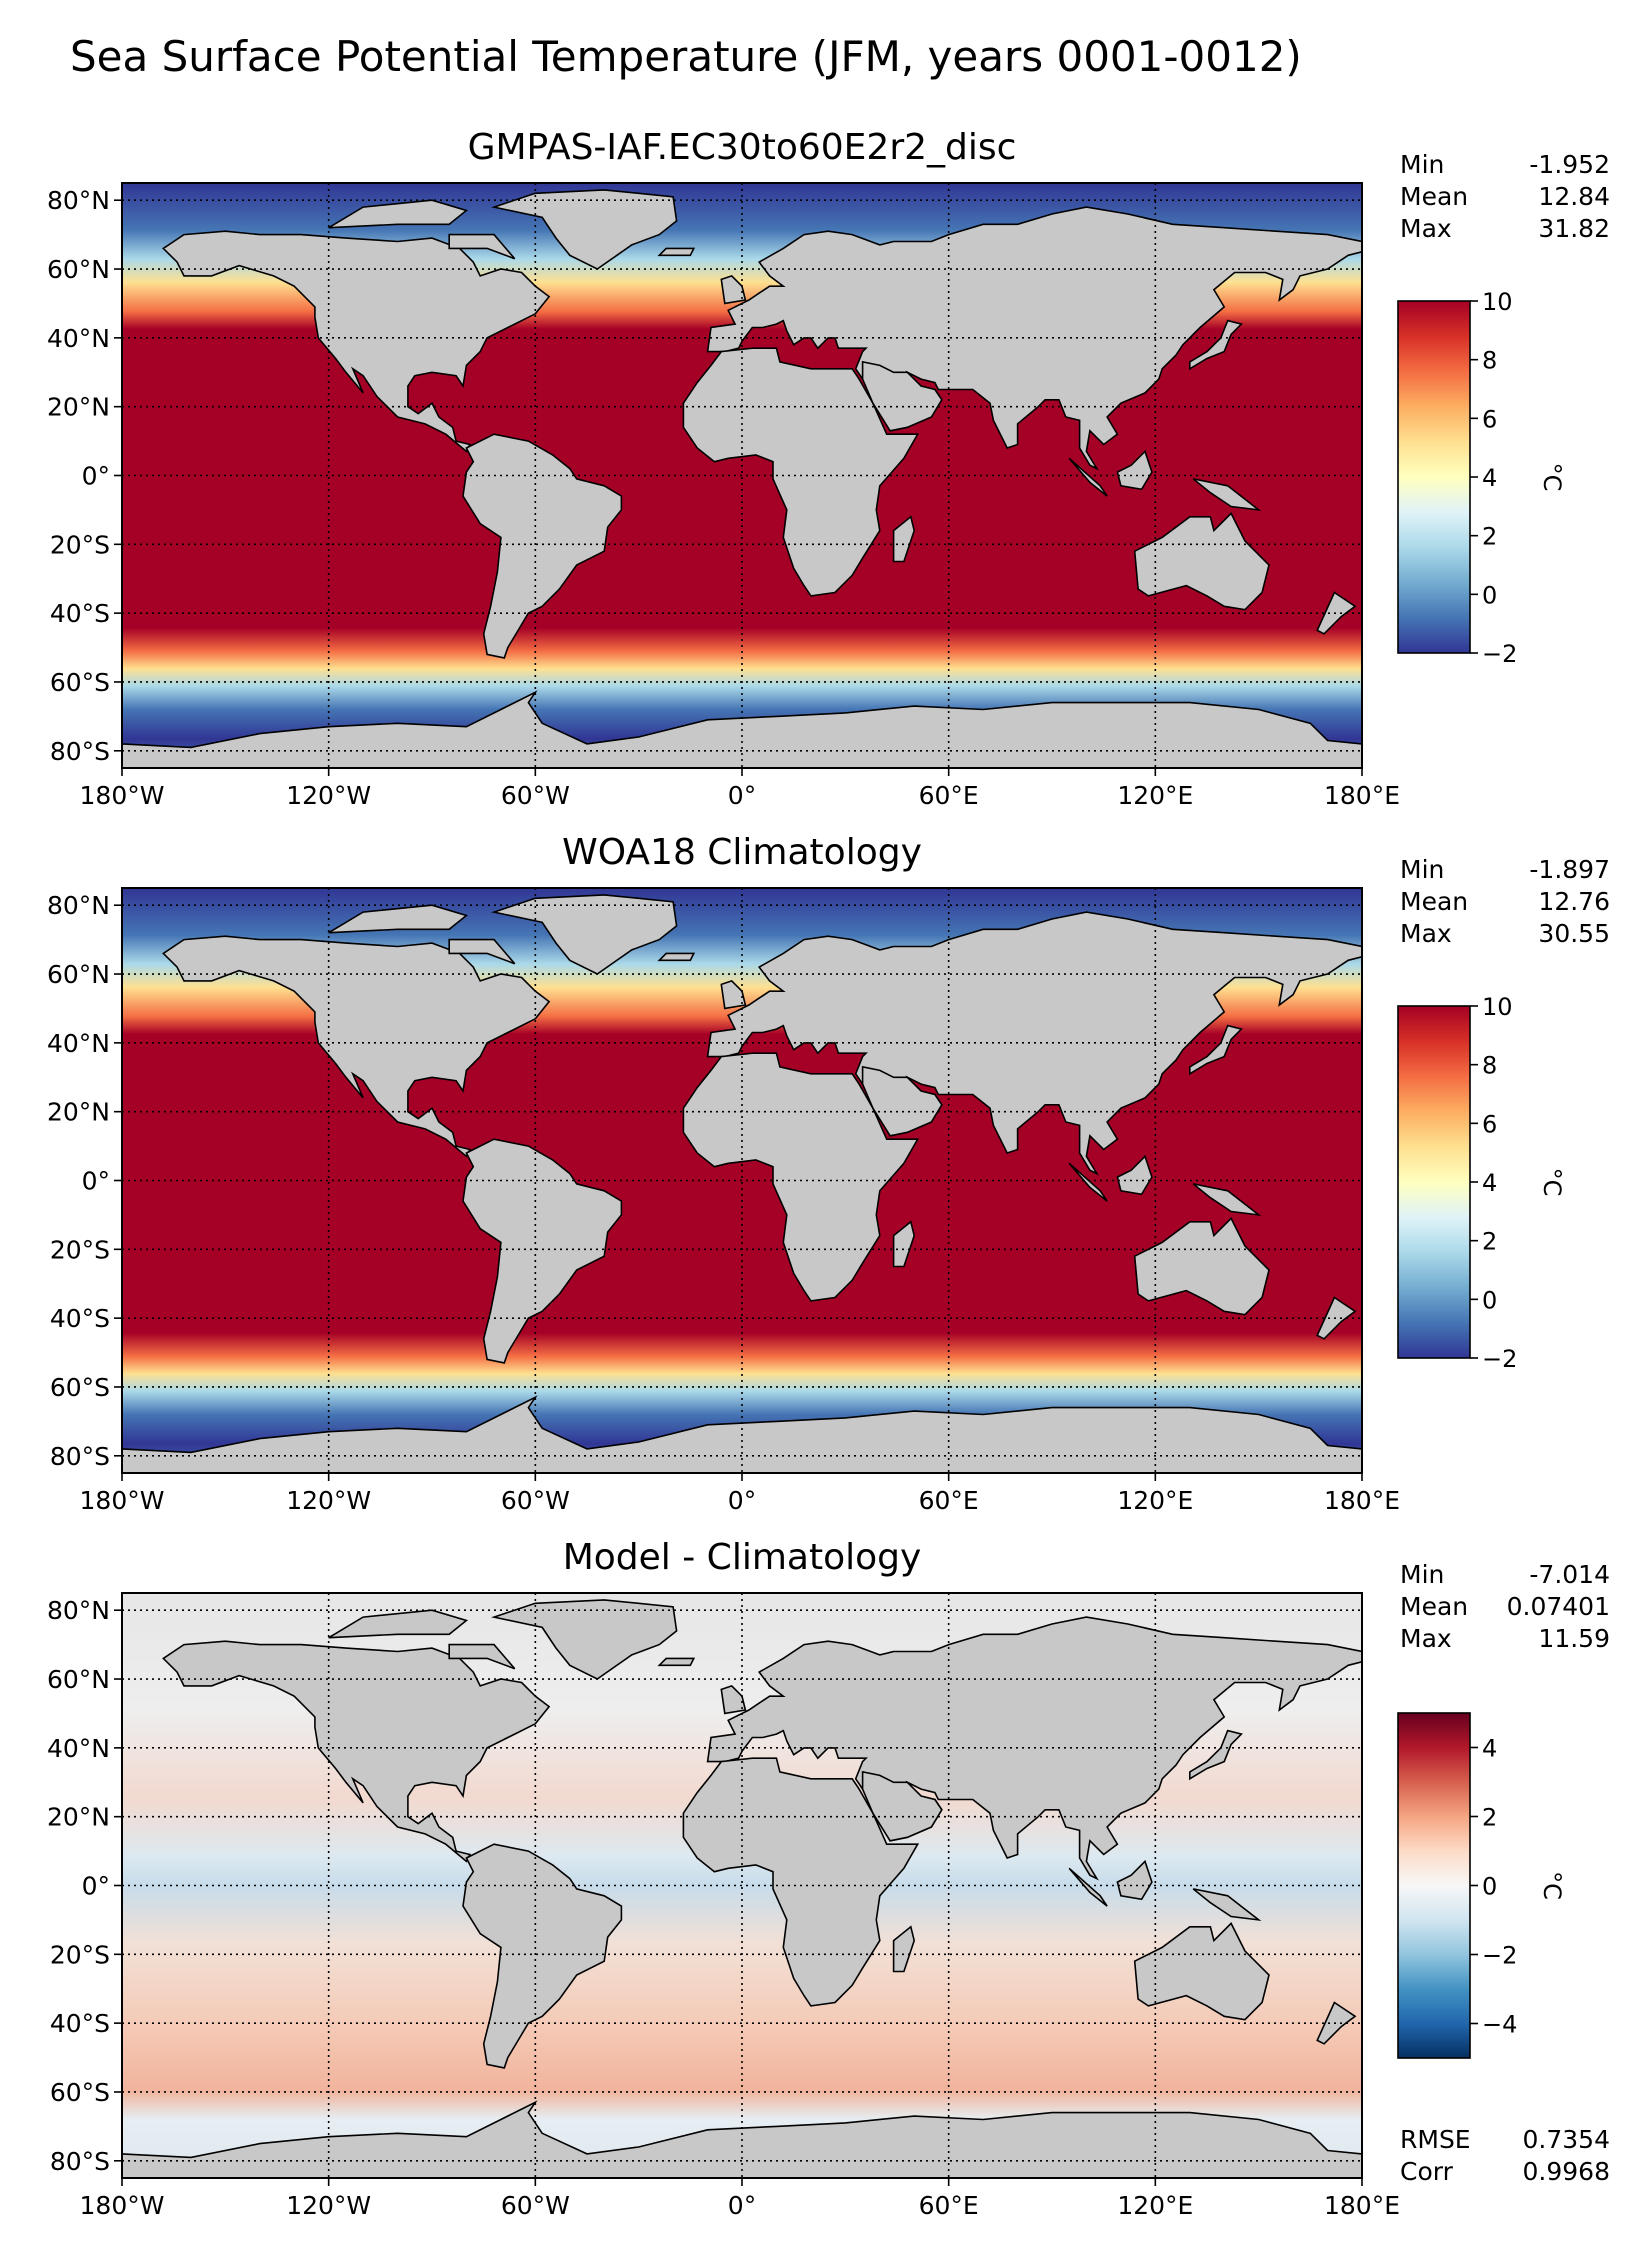  What do you see at coordinates (1574, 196) in the screenshot?
I see `stat-value: 12.84` at bounding box center [1574, 196].